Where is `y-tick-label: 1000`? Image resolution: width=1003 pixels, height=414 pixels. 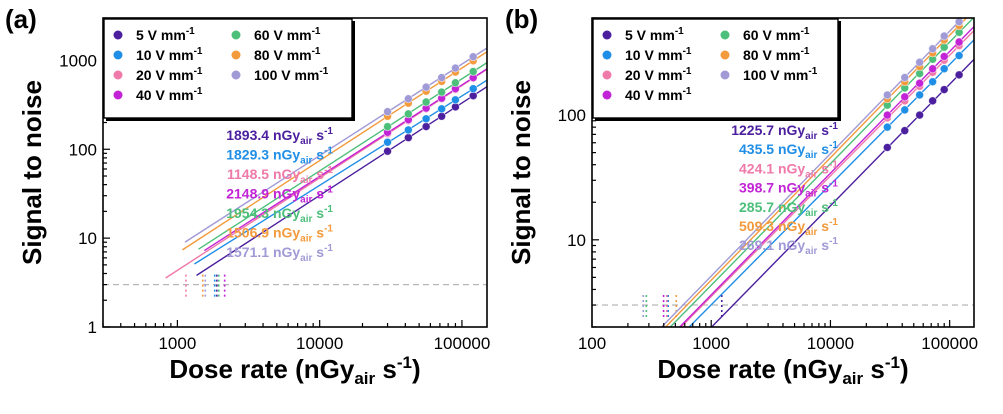 y-tick-label: 1000 is located at coordinates (78, 60).